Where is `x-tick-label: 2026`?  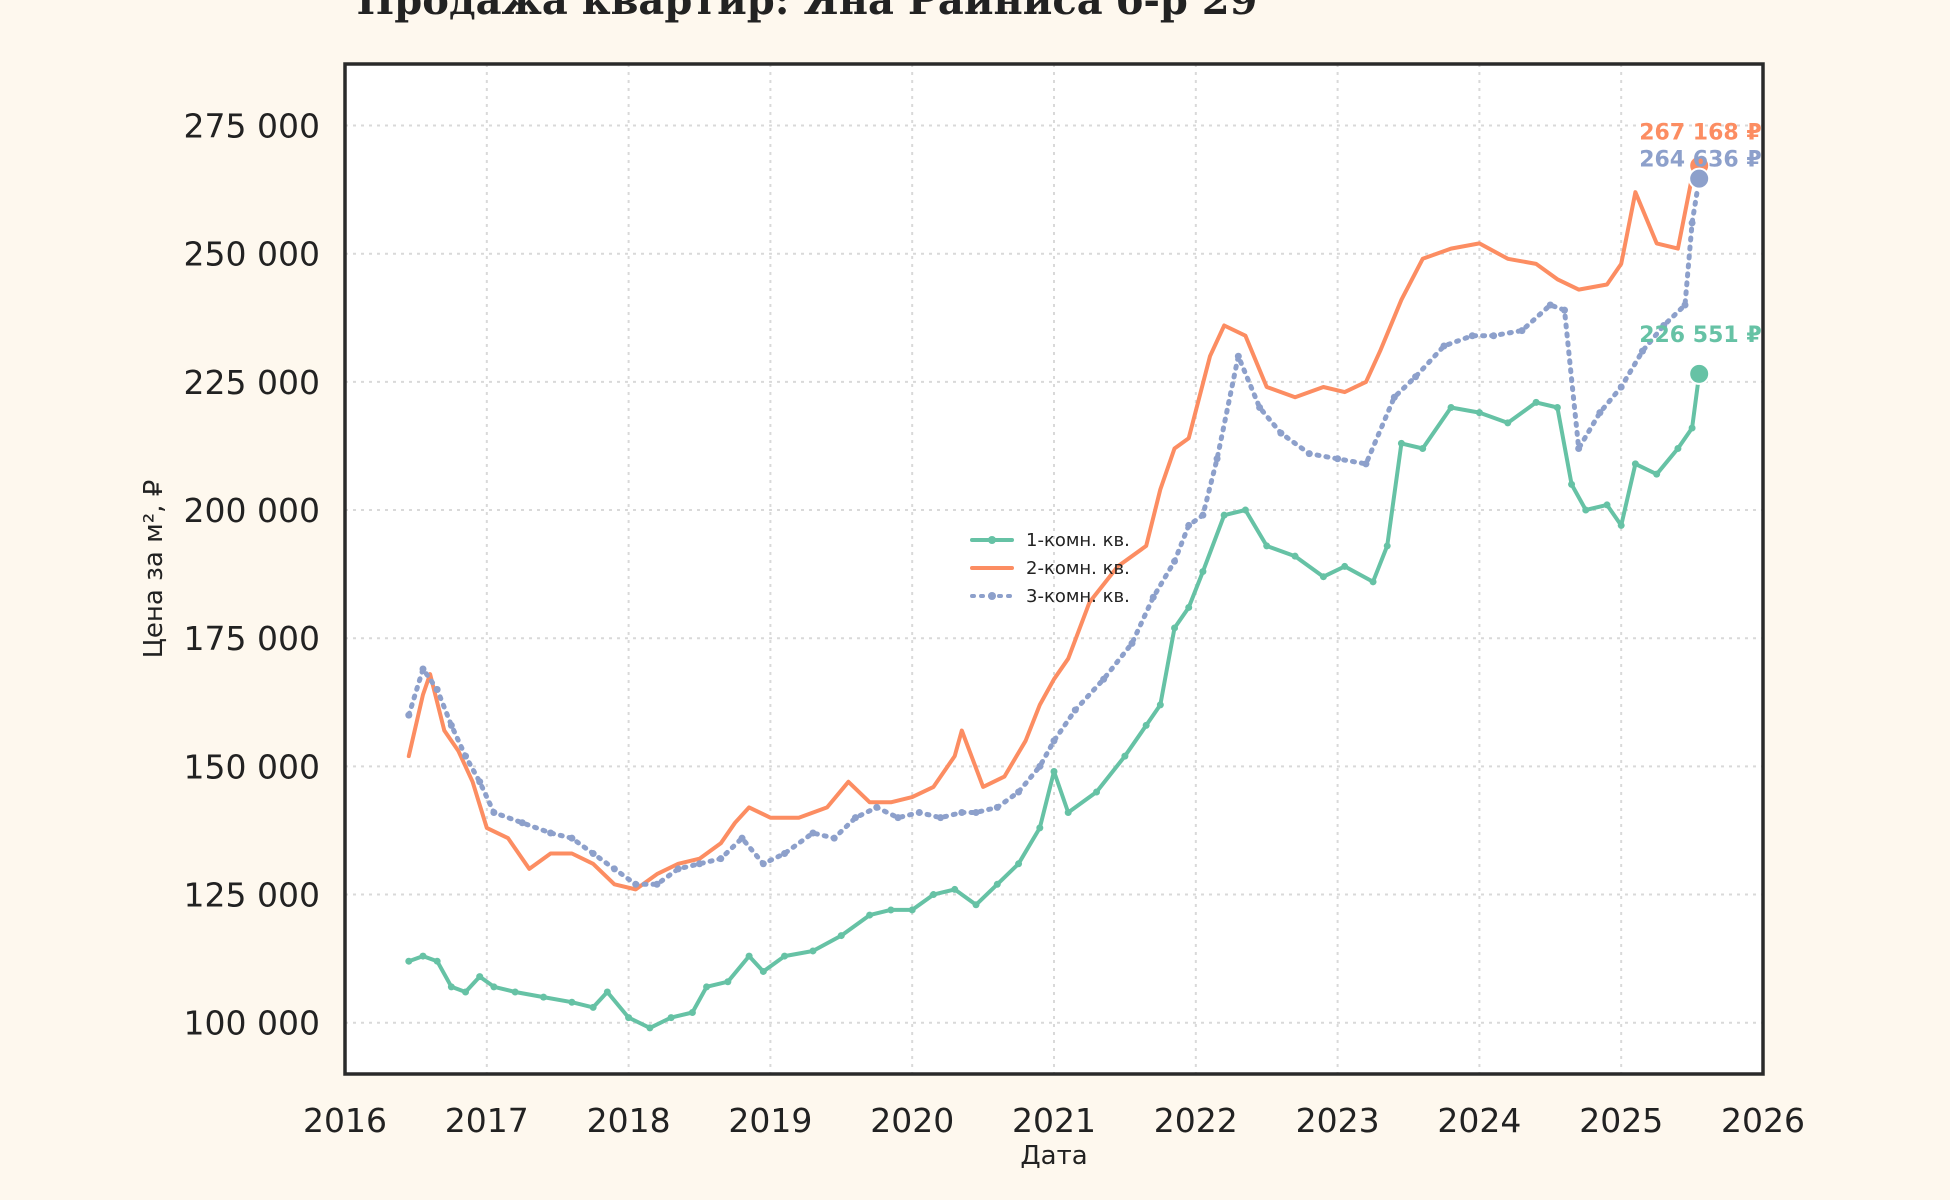 x-tick-label: 2026 is located at coordinates (1763, 1120).